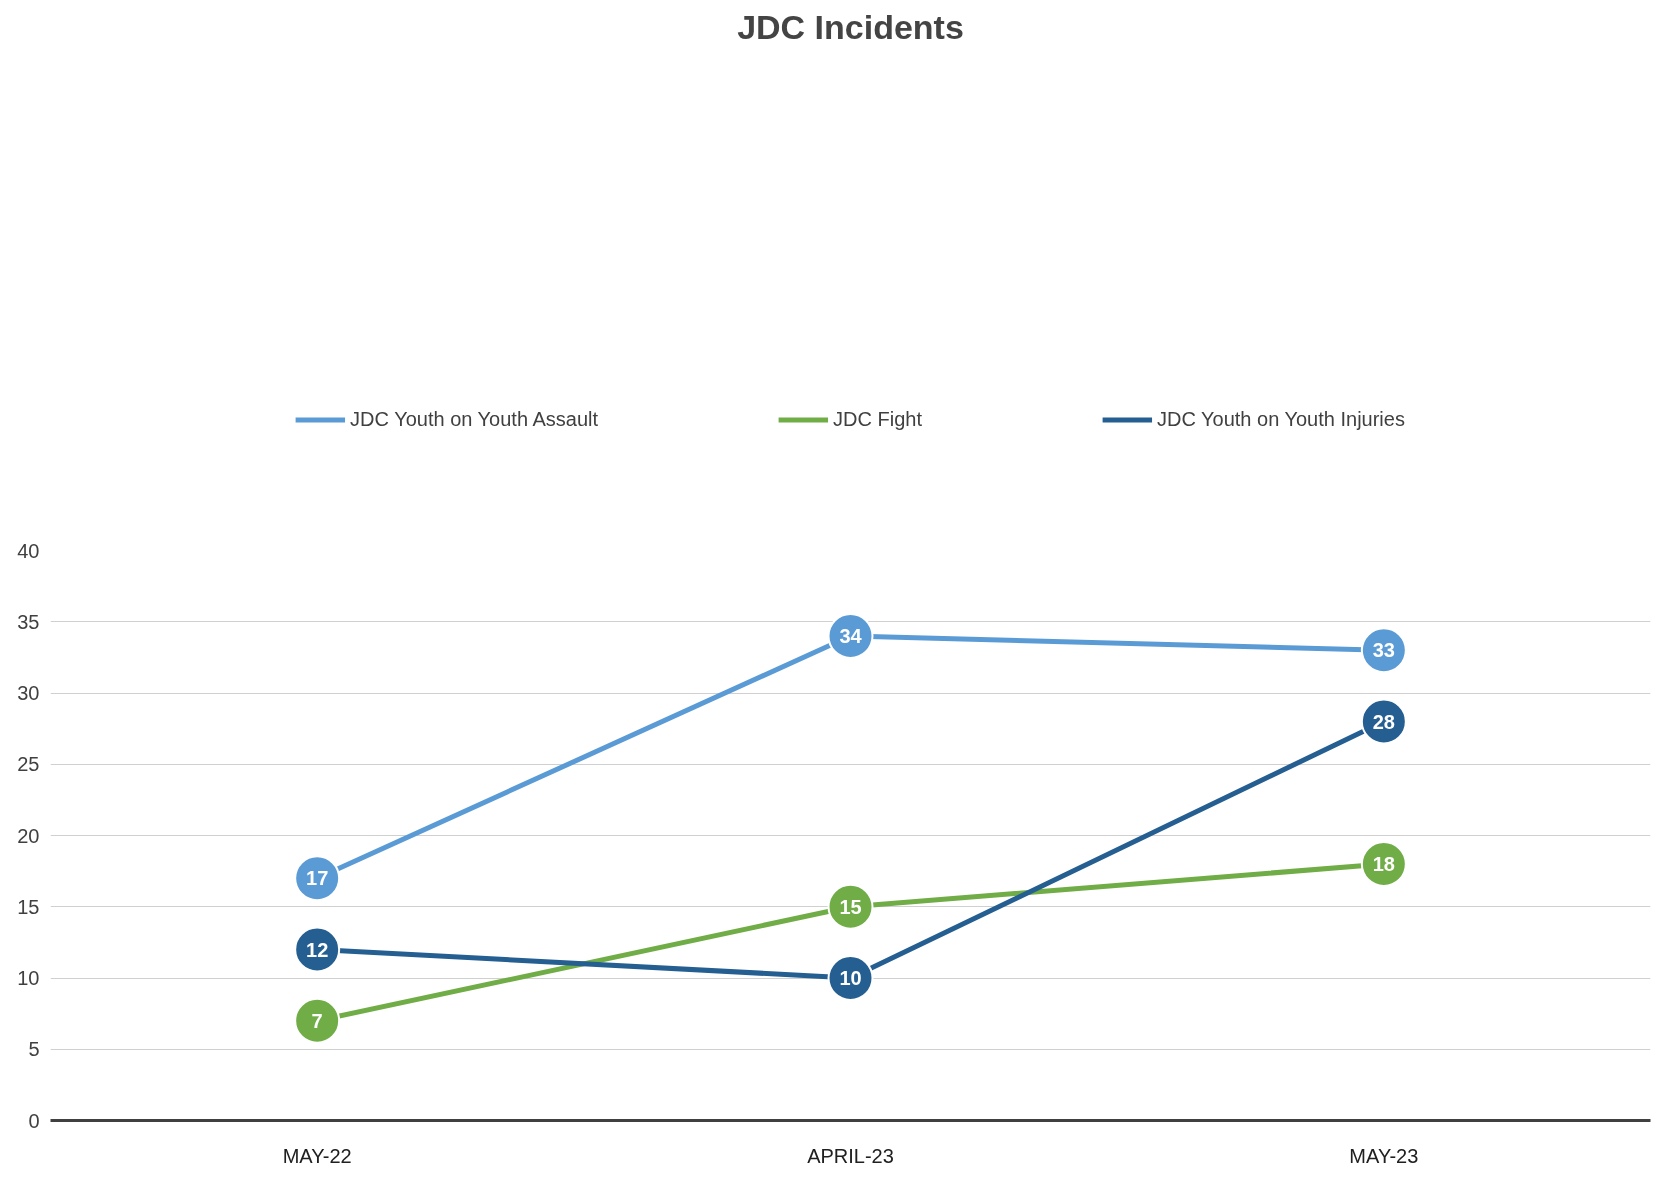 The width and height of the screenshot is (1679, 1203). I want to click on data-label: 18, so click(1383, 864).